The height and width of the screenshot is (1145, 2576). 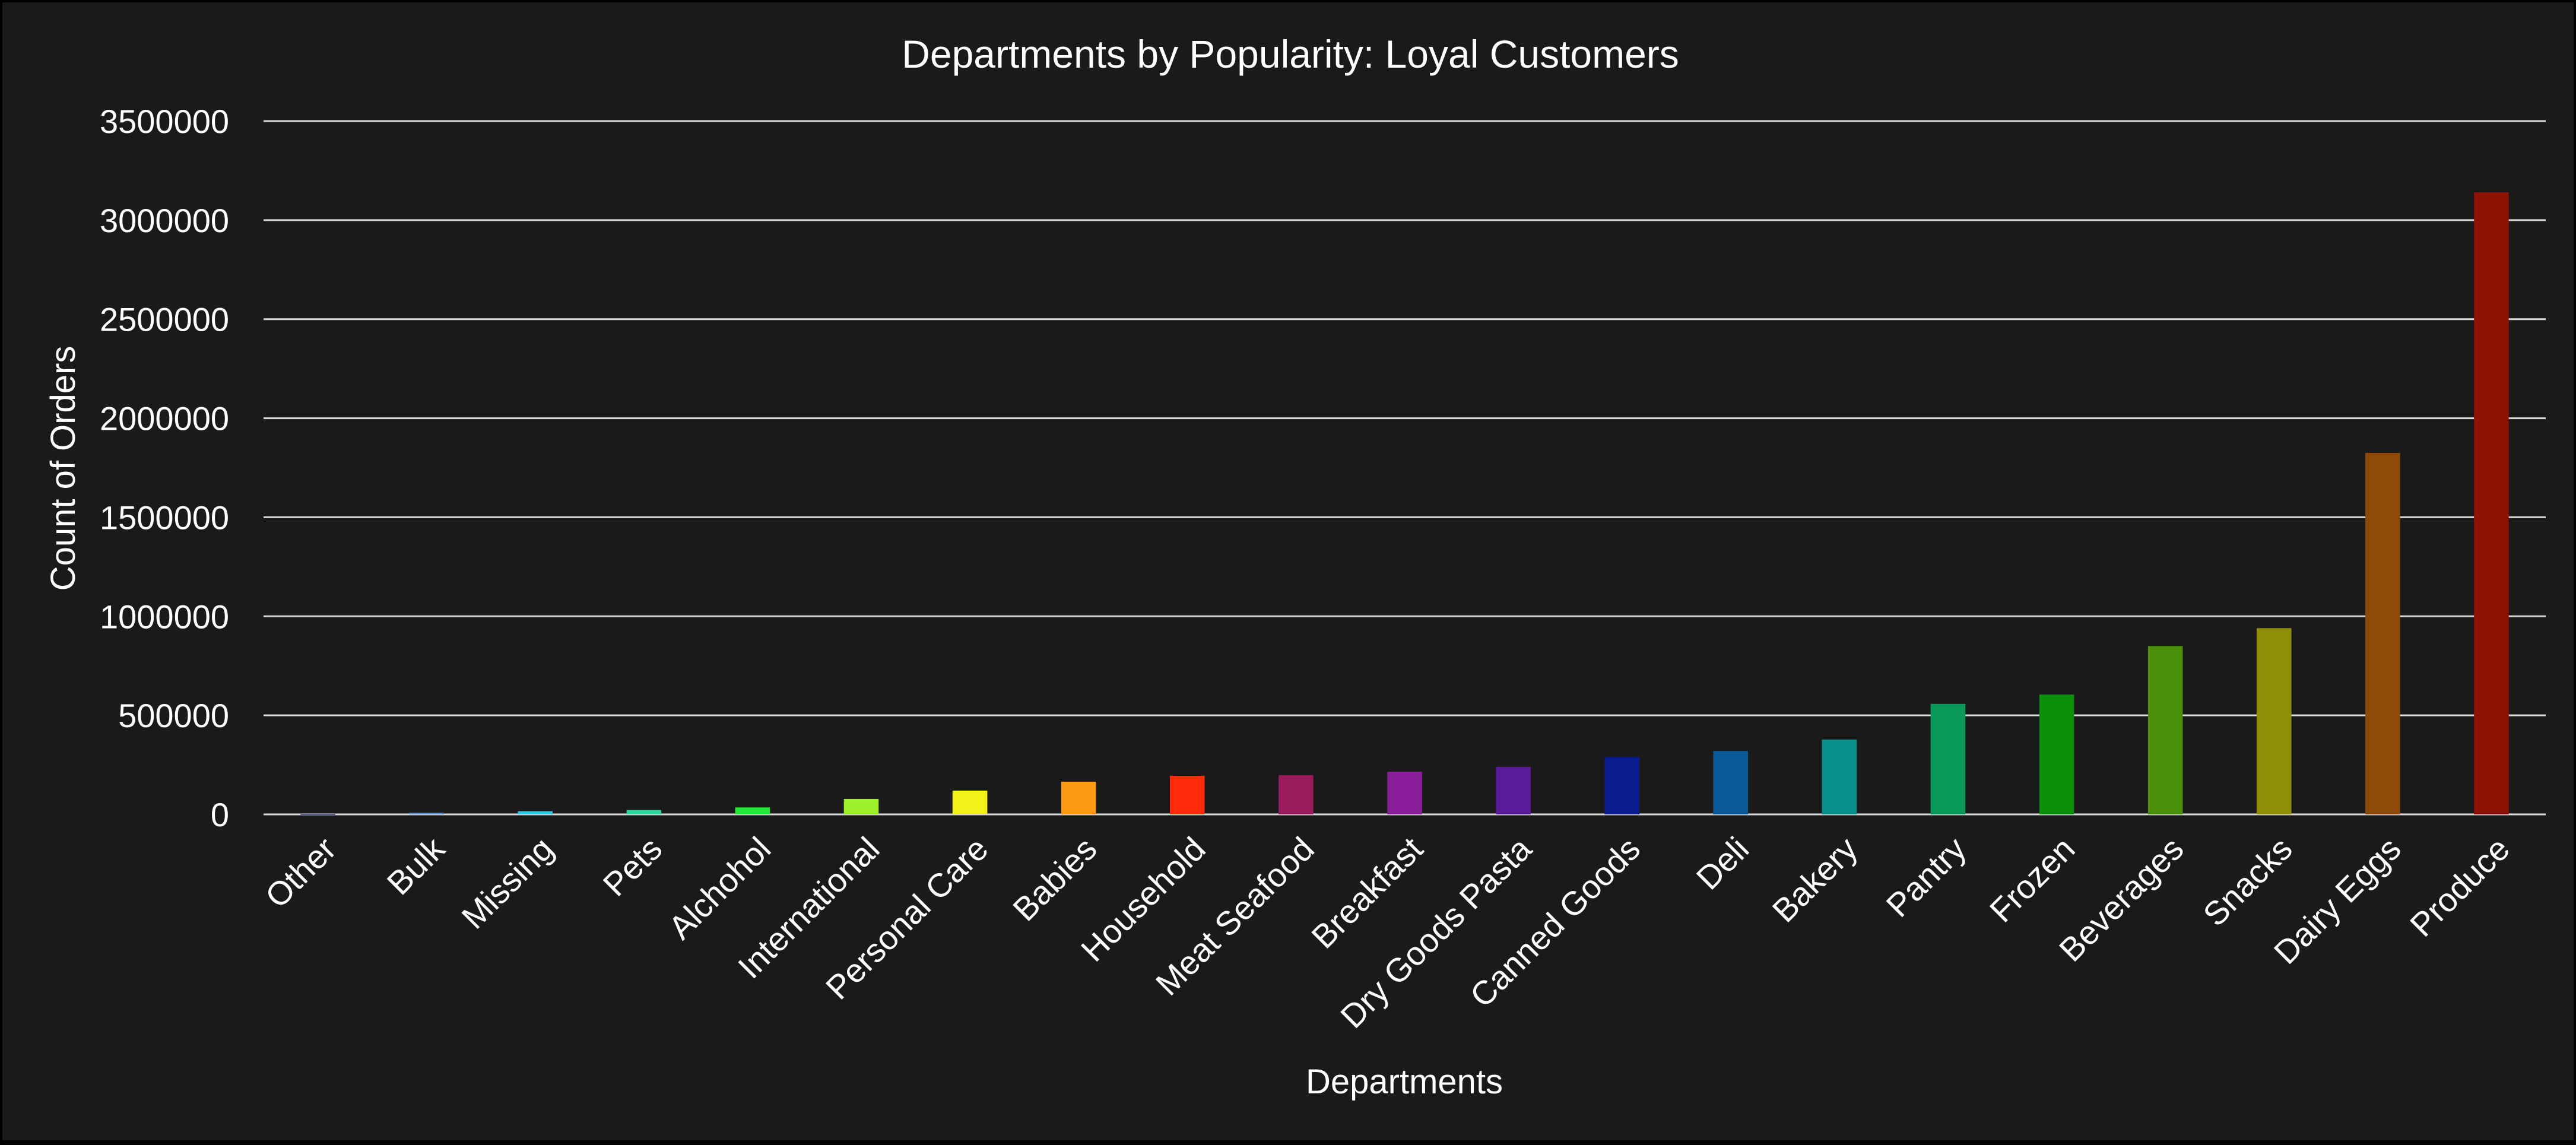 What do you see at coordinates (1722, 863) in the screenshot?
I see `x-tick-label: Deli` at bounding box center [1722, 863].